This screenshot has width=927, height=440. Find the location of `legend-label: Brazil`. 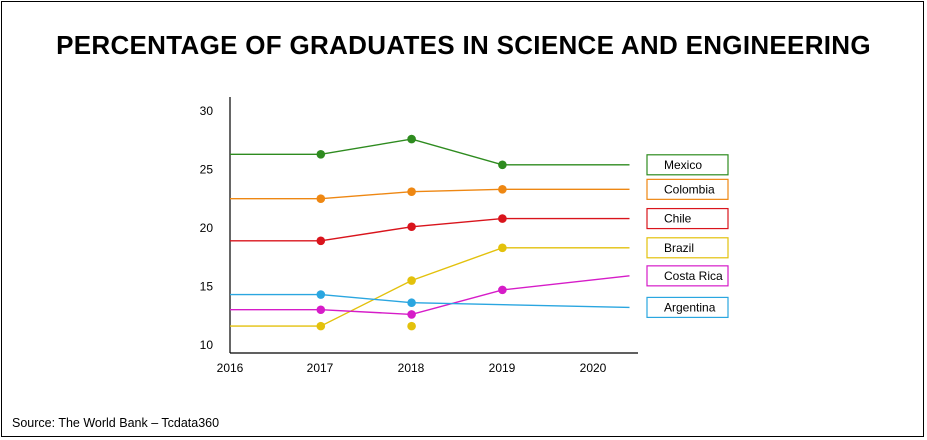

legend-label: Brazil is located at coordinates (679, 248).